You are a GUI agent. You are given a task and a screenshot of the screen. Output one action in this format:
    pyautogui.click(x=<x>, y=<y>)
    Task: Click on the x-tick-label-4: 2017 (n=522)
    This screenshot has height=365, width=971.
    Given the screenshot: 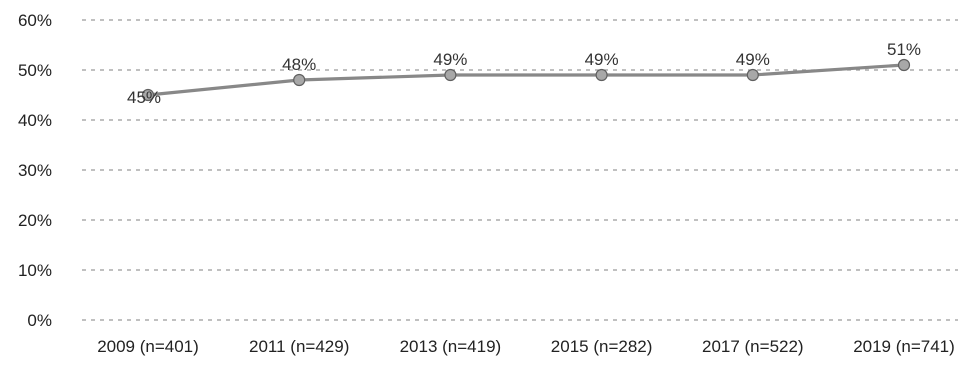 What is the action you would take?
    pyautogui.click(x=753, y=346)
    